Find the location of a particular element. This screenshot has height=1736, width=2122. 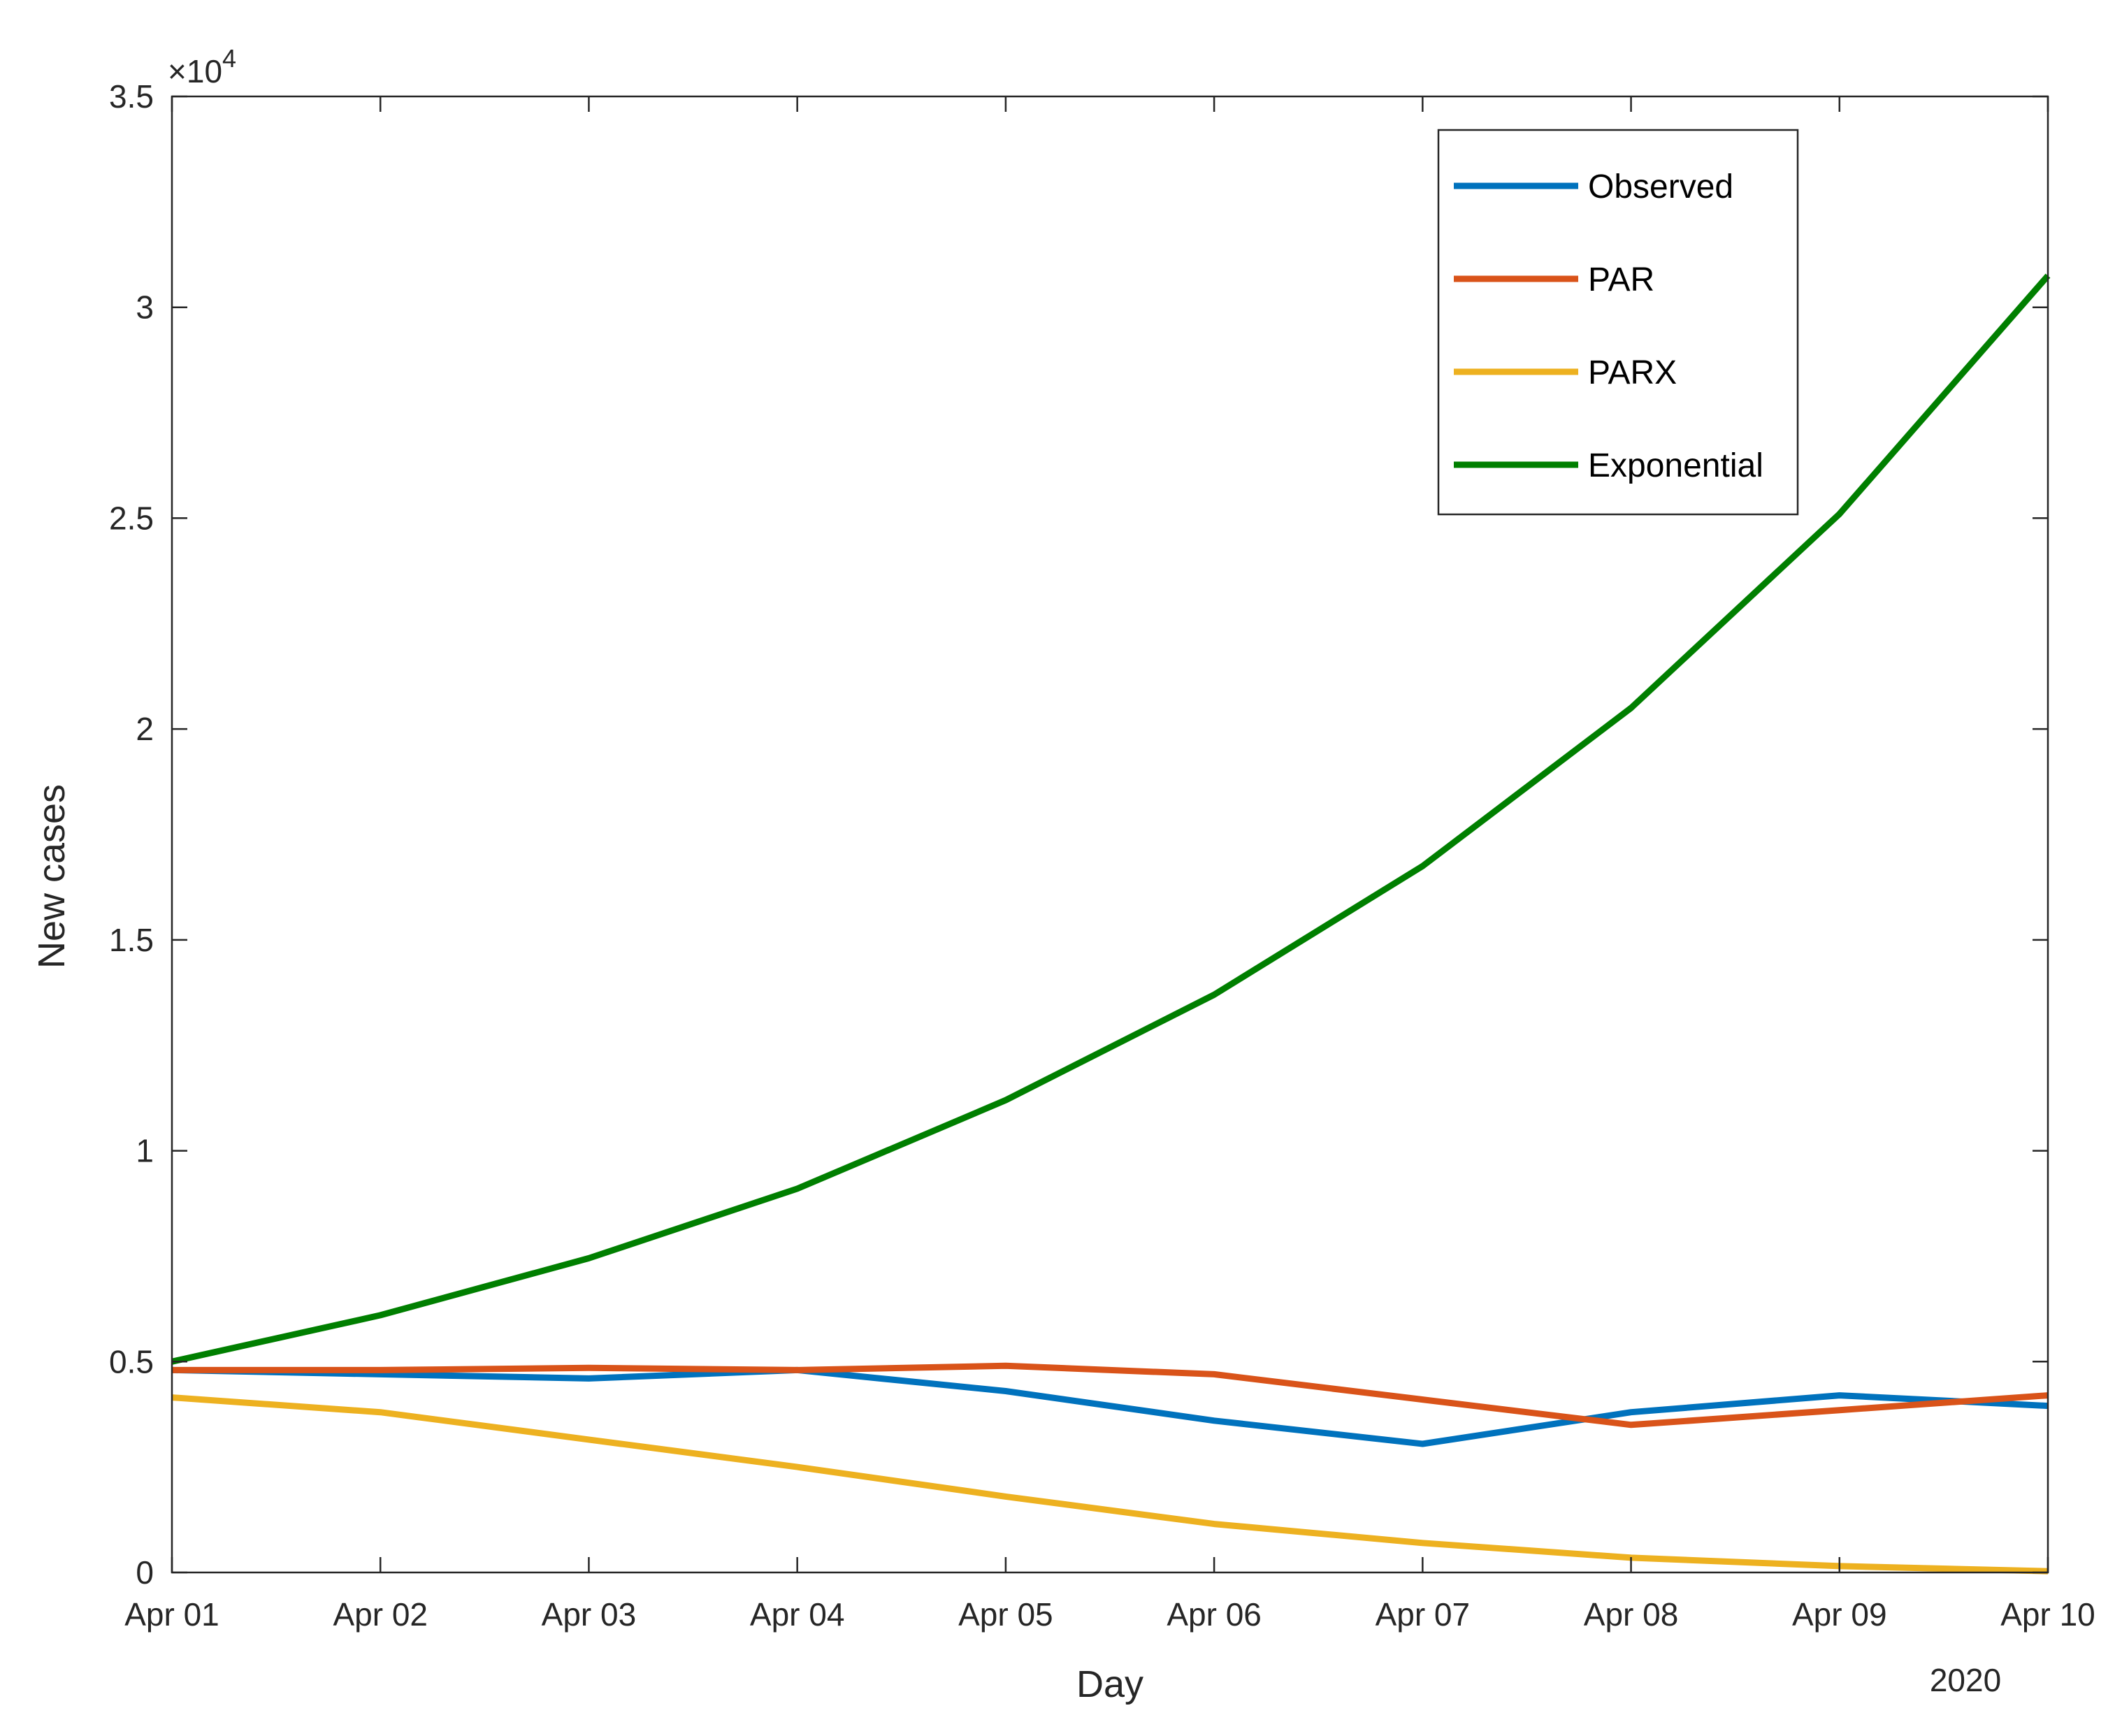

series-line-observed is located at coordinates (1110, 1406).